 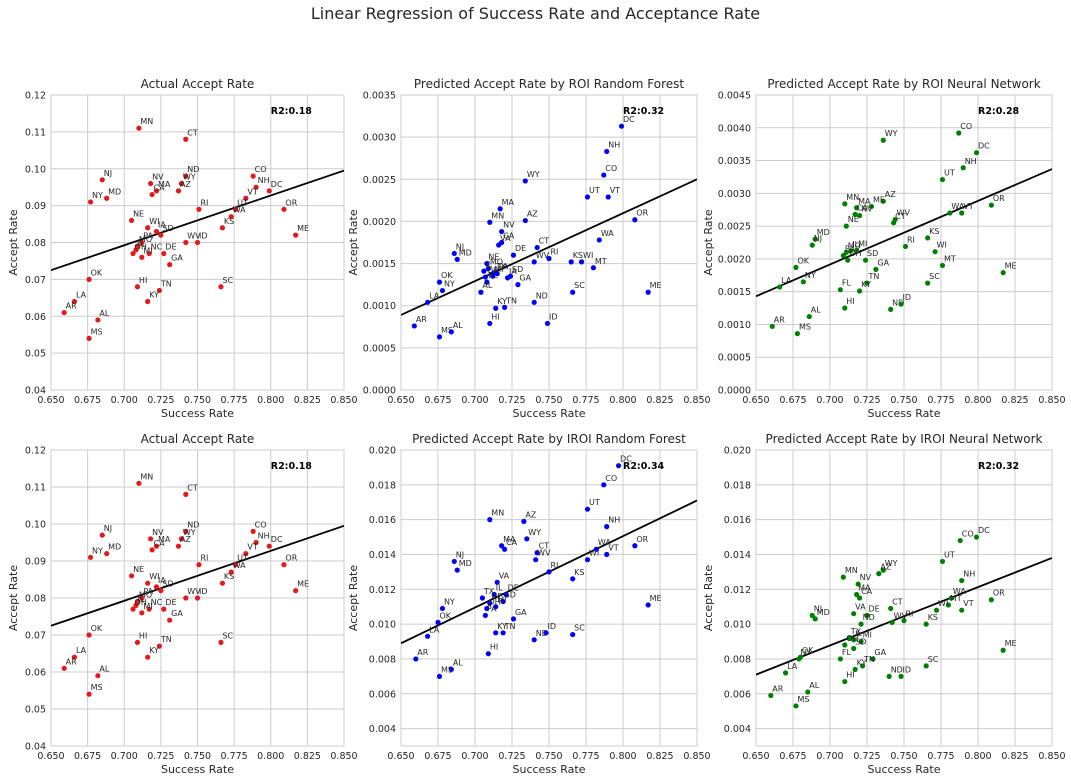 I want to click on point-label: VT, so click(x=252, y=547).